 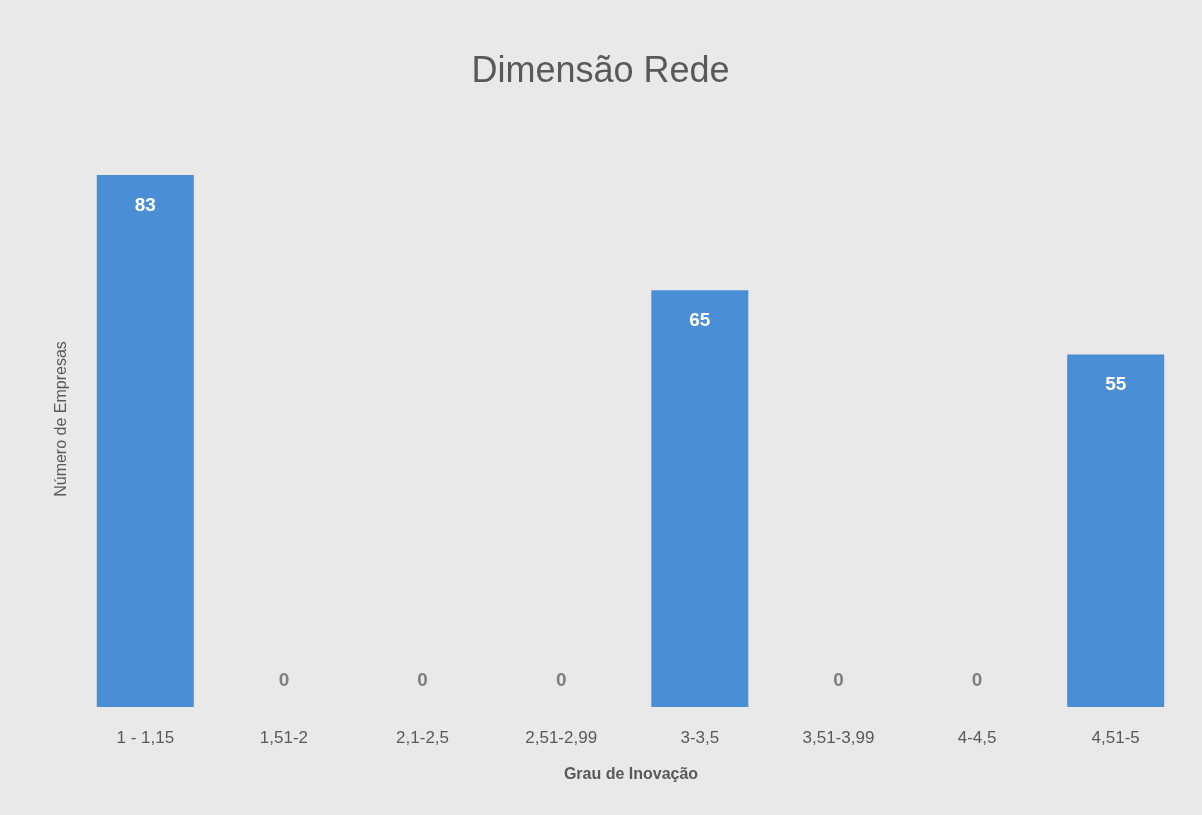 What do you see at coordinates (145, 204) in the screenshot?
I see `data-label: 83` at bounding box center [145, 204].